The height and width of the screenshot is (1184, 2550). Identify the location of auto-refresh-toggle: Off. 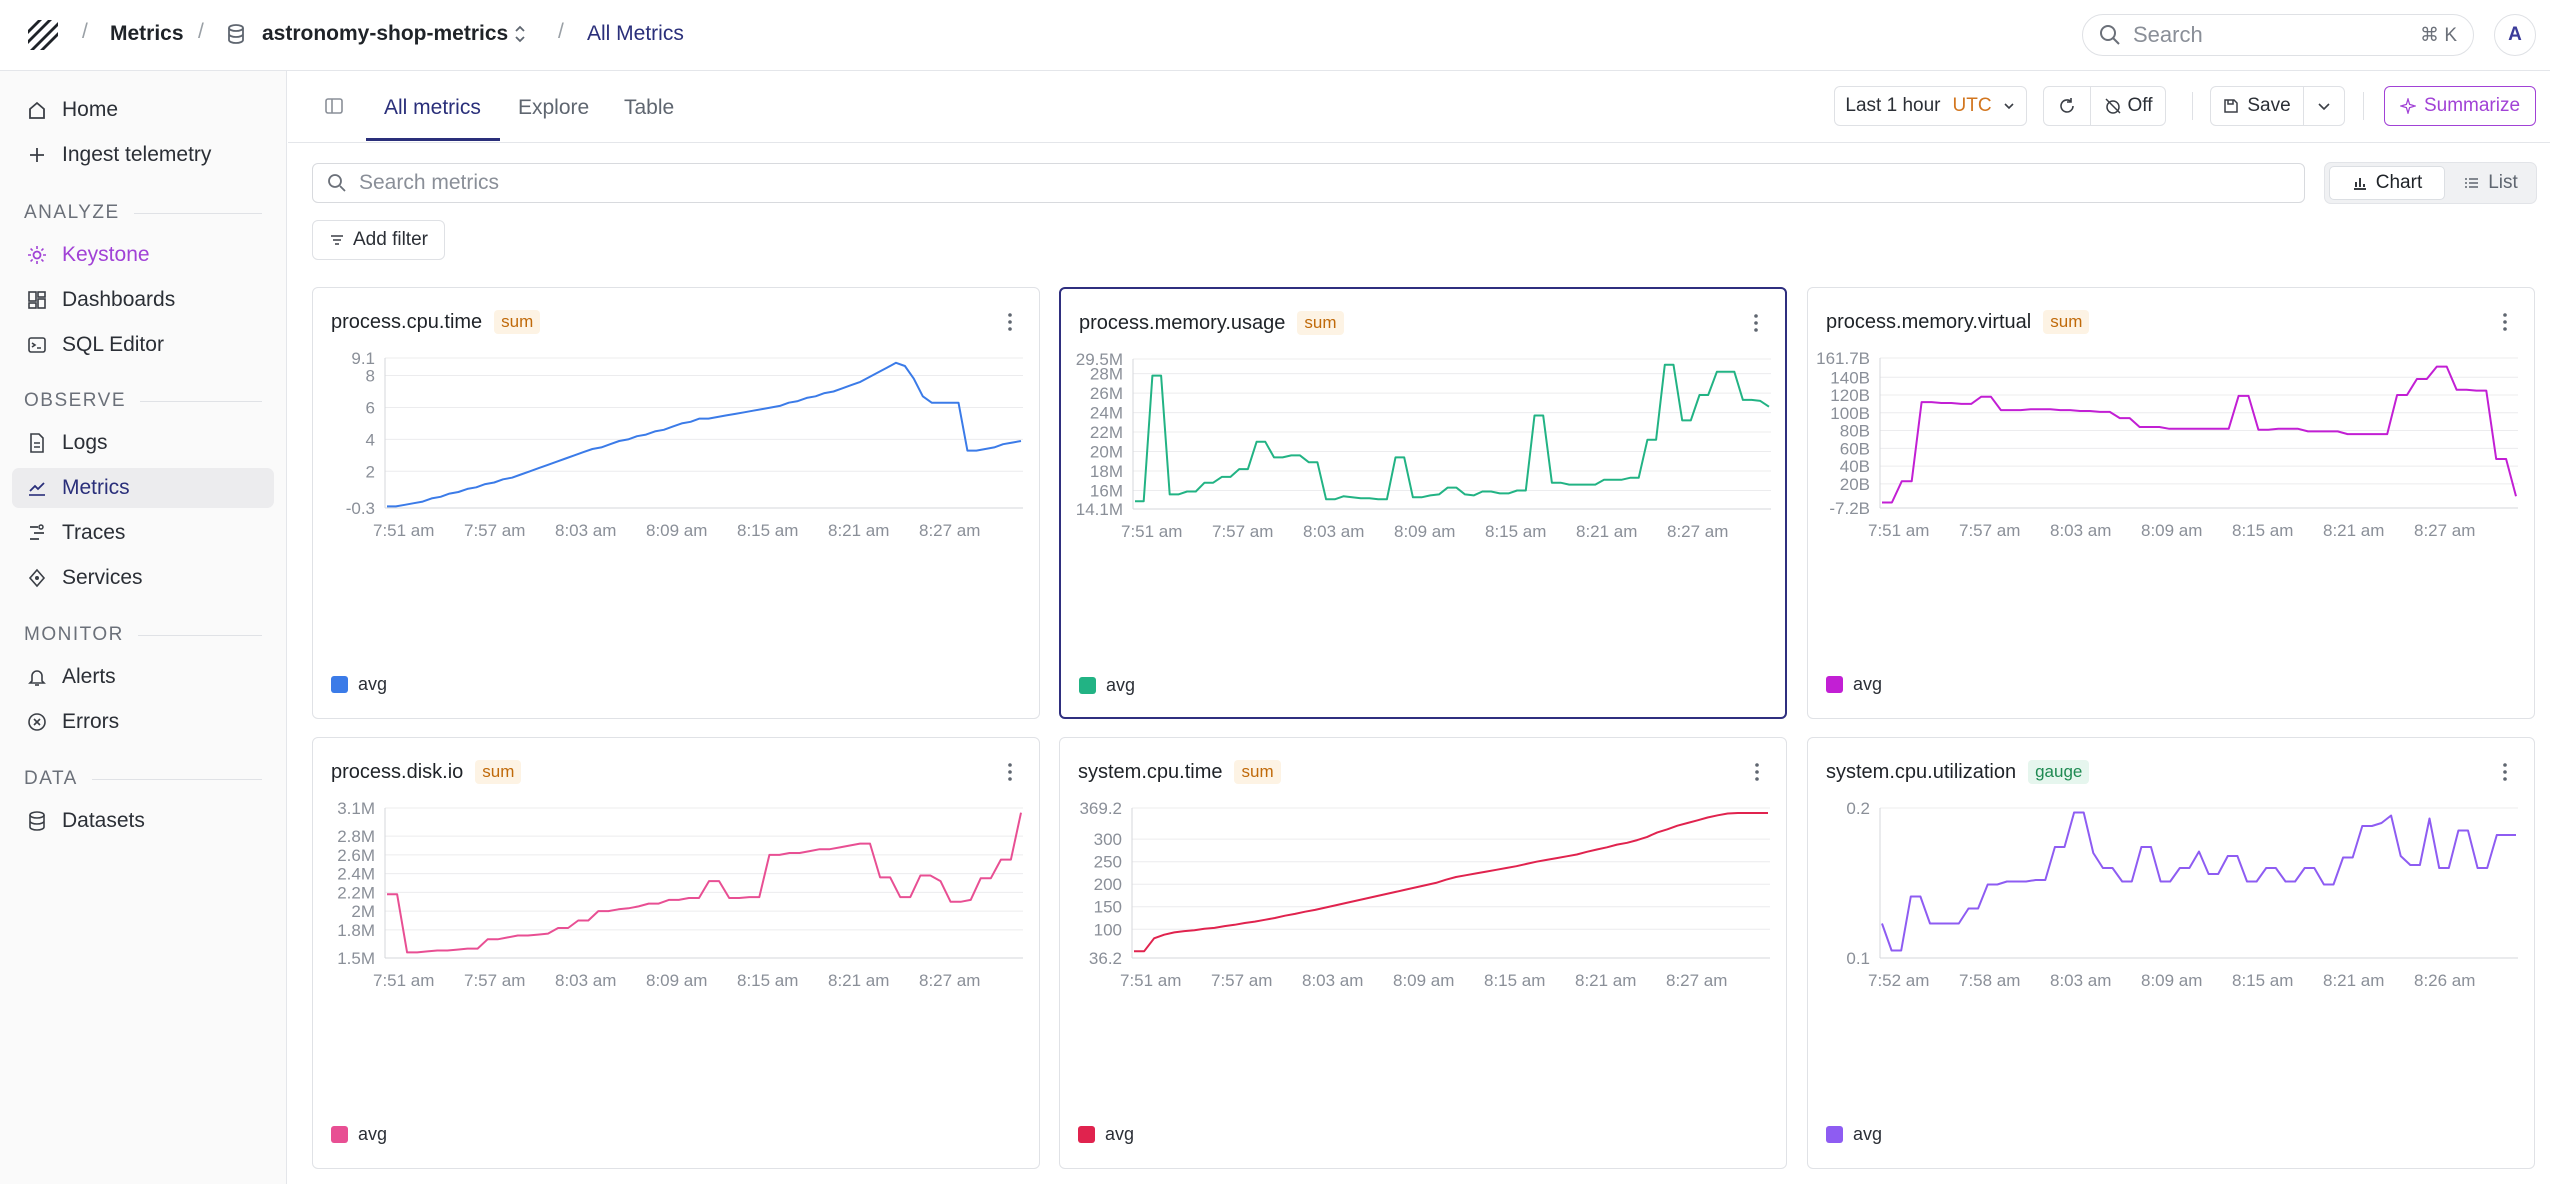
(2128, 106).